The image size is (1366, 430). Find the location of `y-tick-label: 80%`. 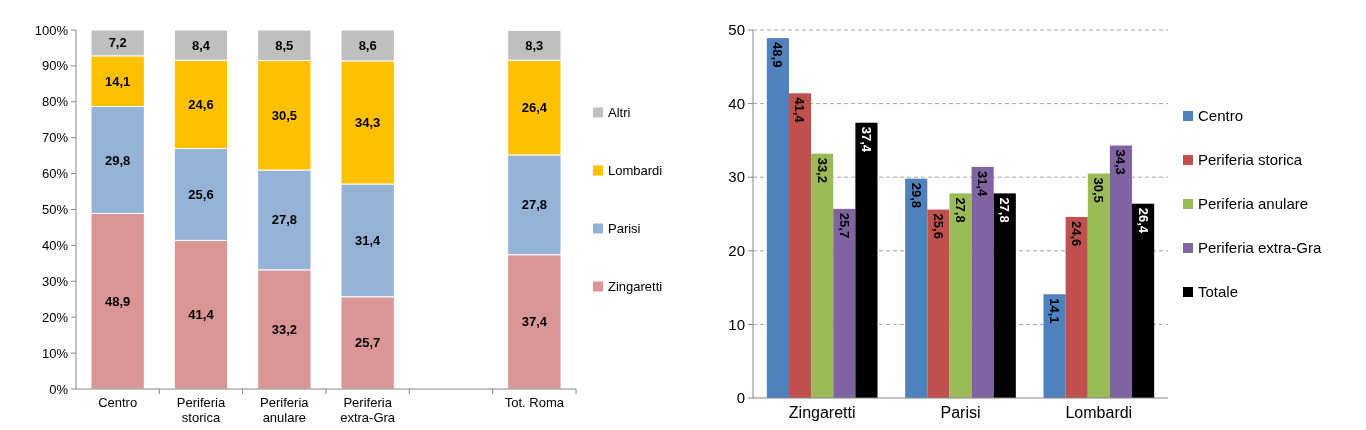

y-tick-label: 80% is located at coordinates (55, 102).